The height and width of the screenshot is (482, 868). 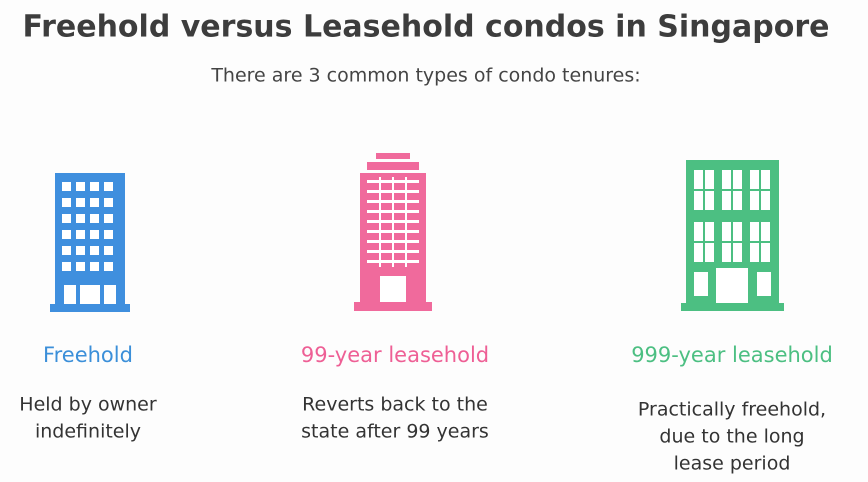 What do you see at coordinates (395, 405) in the screenshot?
I see `tenure-description: Reverts back to the` at bounding box center [395, 405].